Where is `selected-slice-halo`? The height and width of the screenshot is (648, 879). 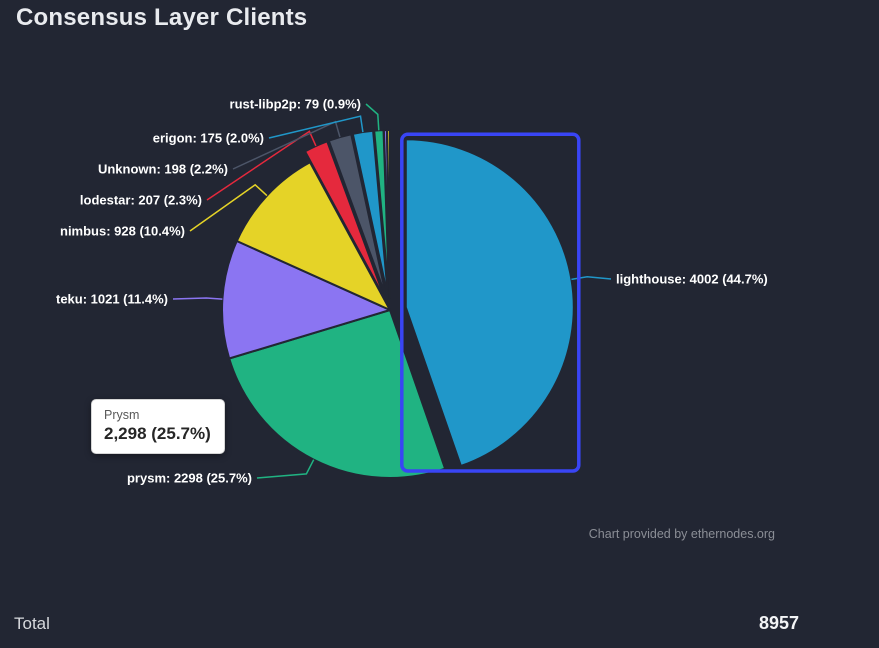 selected-slice-halo is located at coordinates (490, 302).